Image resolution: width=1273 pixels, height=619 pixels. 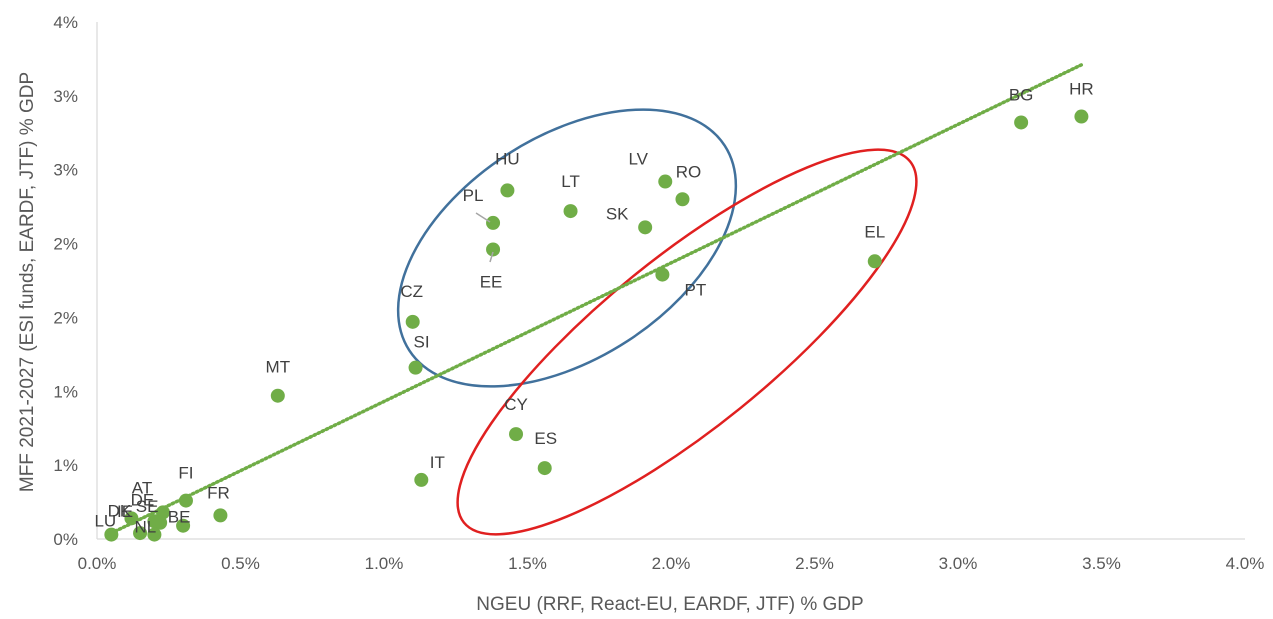 What do you see at coordinates (147, 506) in the screenshot?
I see `point-label-se: SE` at bounding box center [147, 506].